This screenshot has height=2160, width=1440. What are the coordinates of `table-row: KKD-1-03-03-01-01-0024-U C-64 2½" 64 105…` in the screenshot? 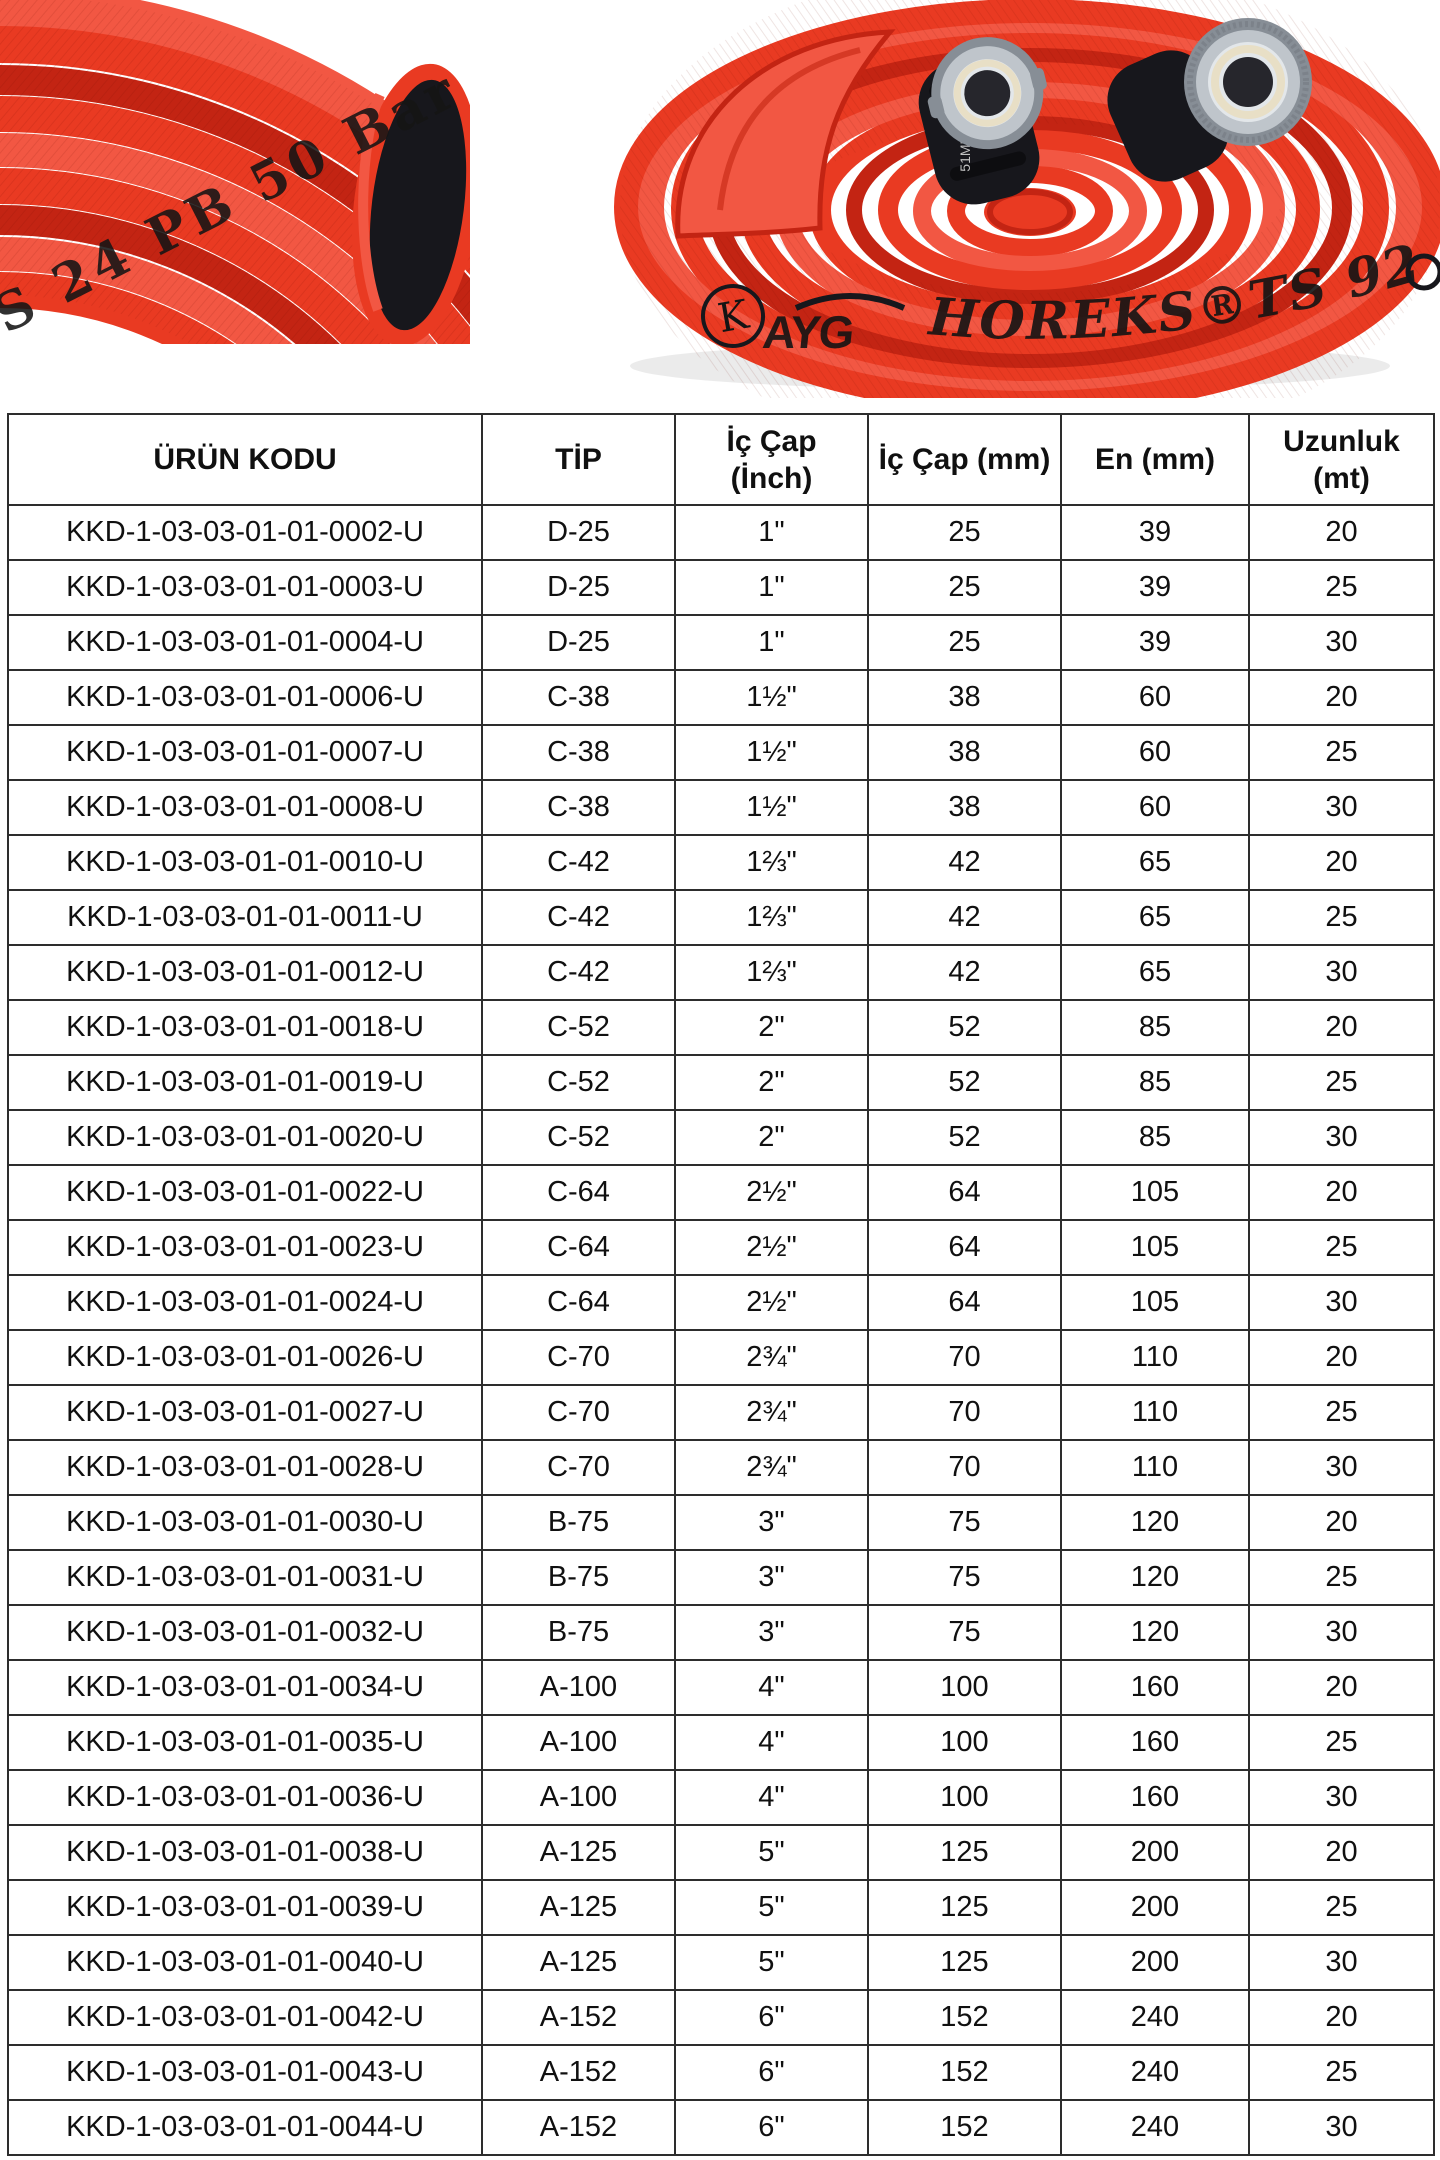 It's located at (721, 1302).